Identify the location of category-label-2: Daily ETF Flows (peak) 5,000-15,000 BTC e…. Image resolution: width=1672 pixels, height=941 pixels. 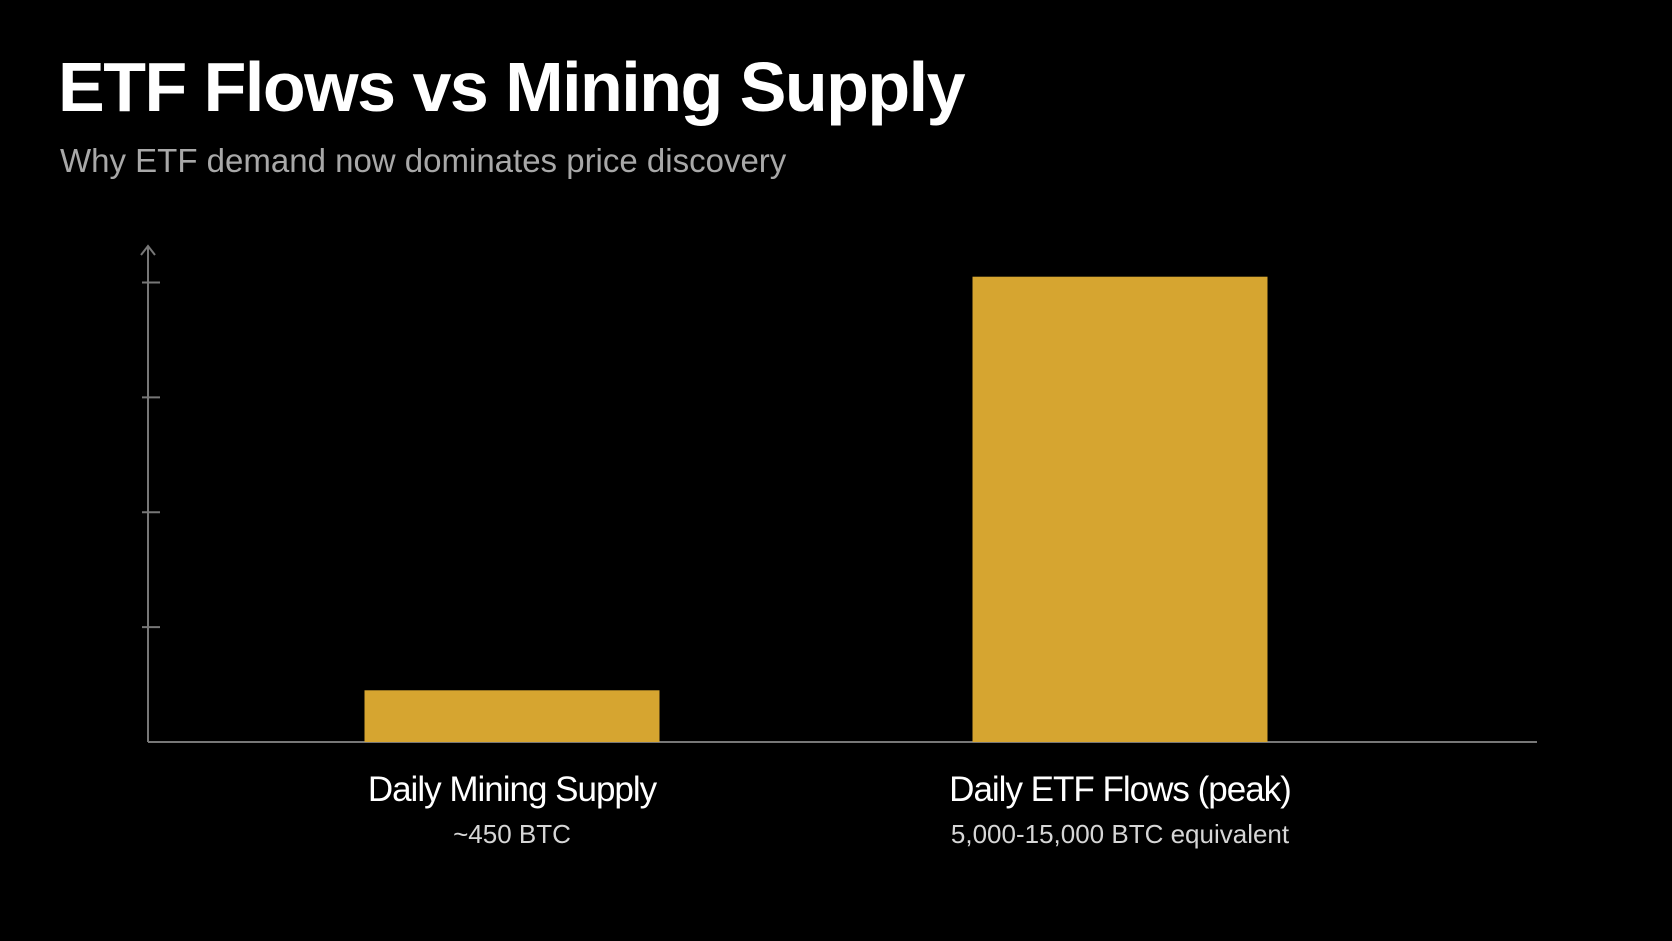
(1120, 809).